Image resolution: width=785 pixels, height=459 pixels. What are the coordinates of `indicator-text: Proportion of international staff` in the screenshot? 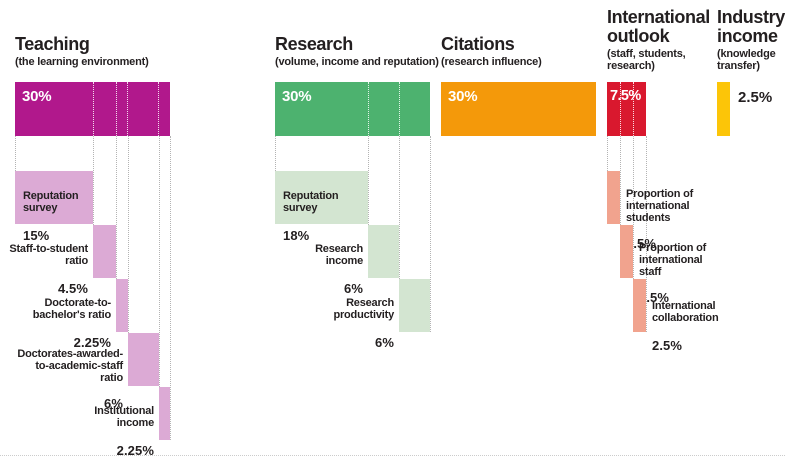 It's located at (673, 260).